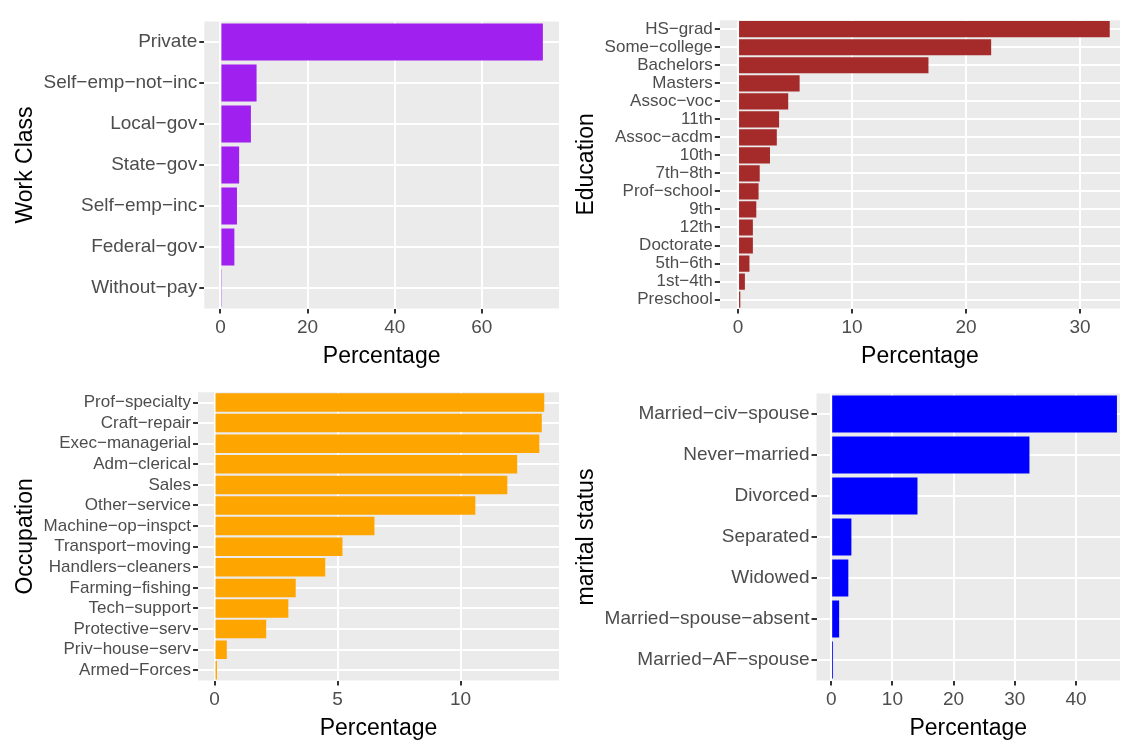 The image size is (1122, 749). Describe the element at coordinates (127, 649) in the screenshot. I see `y-tick-label: Priv−house−serv` at that location.